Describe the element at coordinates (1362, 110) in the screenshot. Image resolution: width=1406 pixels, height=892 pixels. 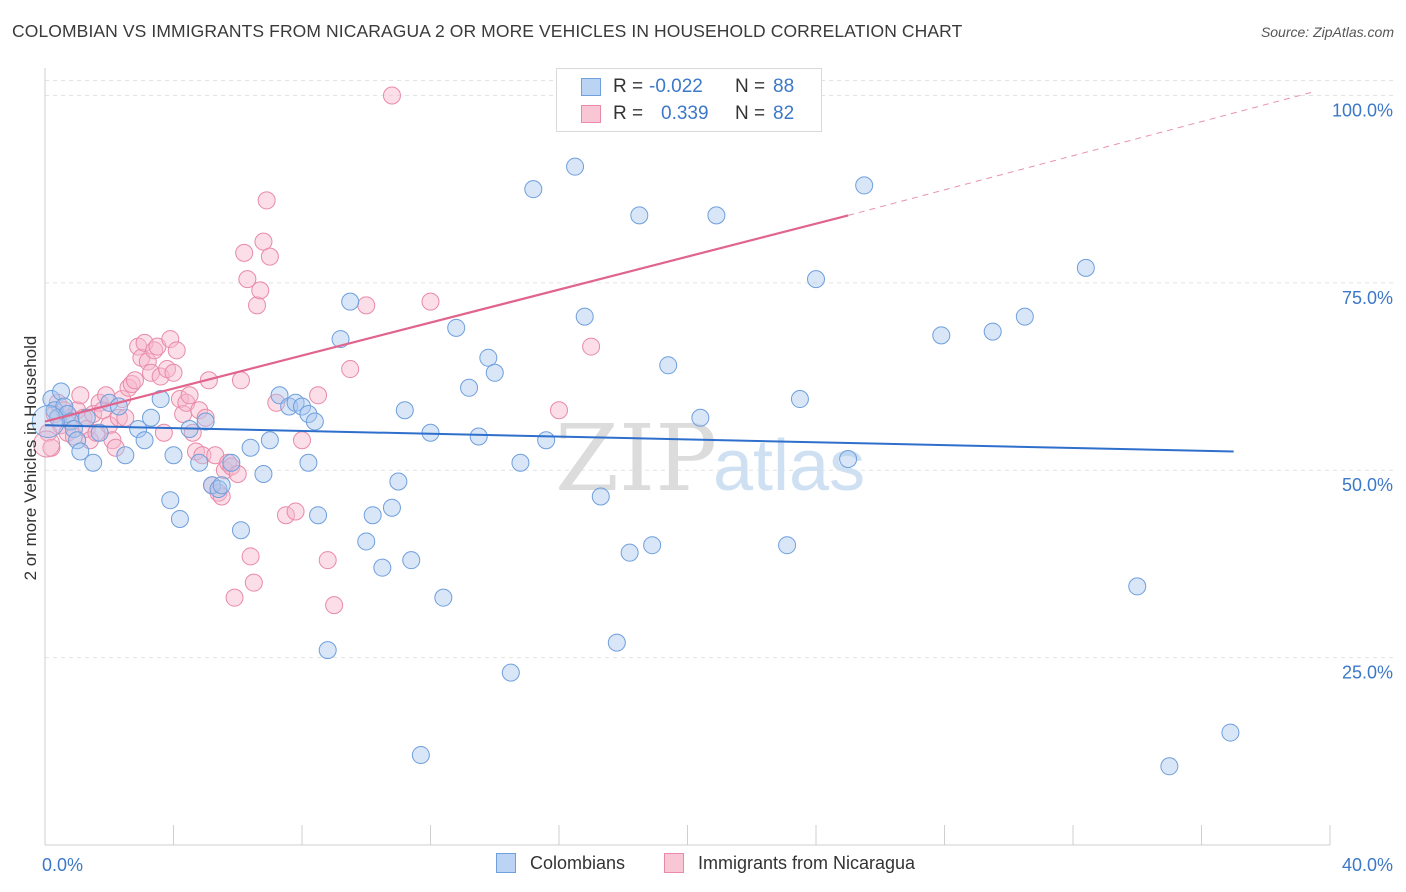
I see `y-tick-label: 100.0%` at that location.